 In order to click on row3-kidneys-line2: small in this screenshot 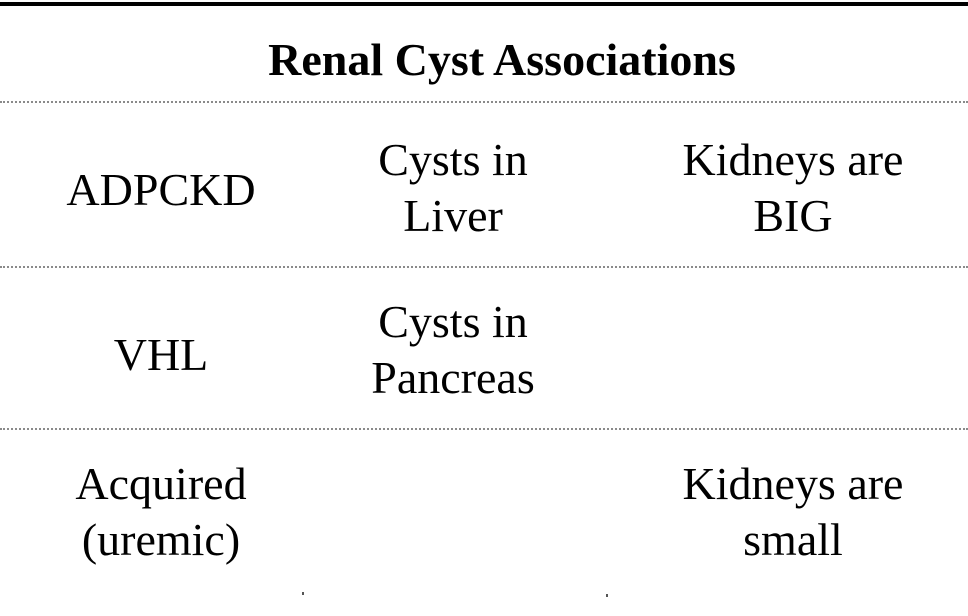, I will do `click(793, 539)`.